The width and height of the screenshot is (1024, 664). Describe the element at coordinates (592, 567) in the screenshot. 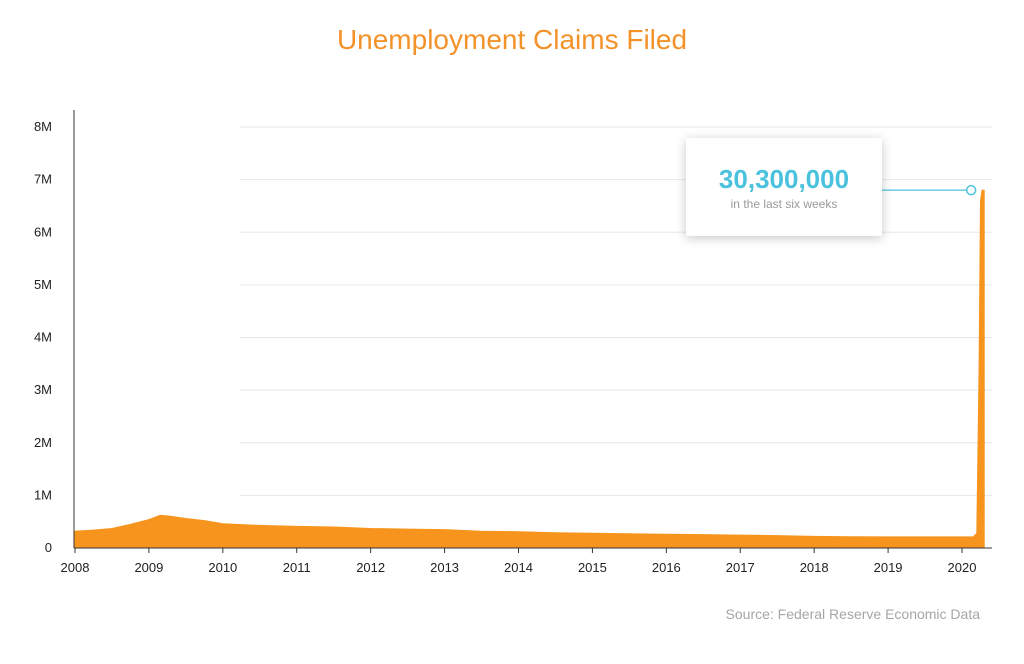

I see `x-tick-label: 2015` at that location.